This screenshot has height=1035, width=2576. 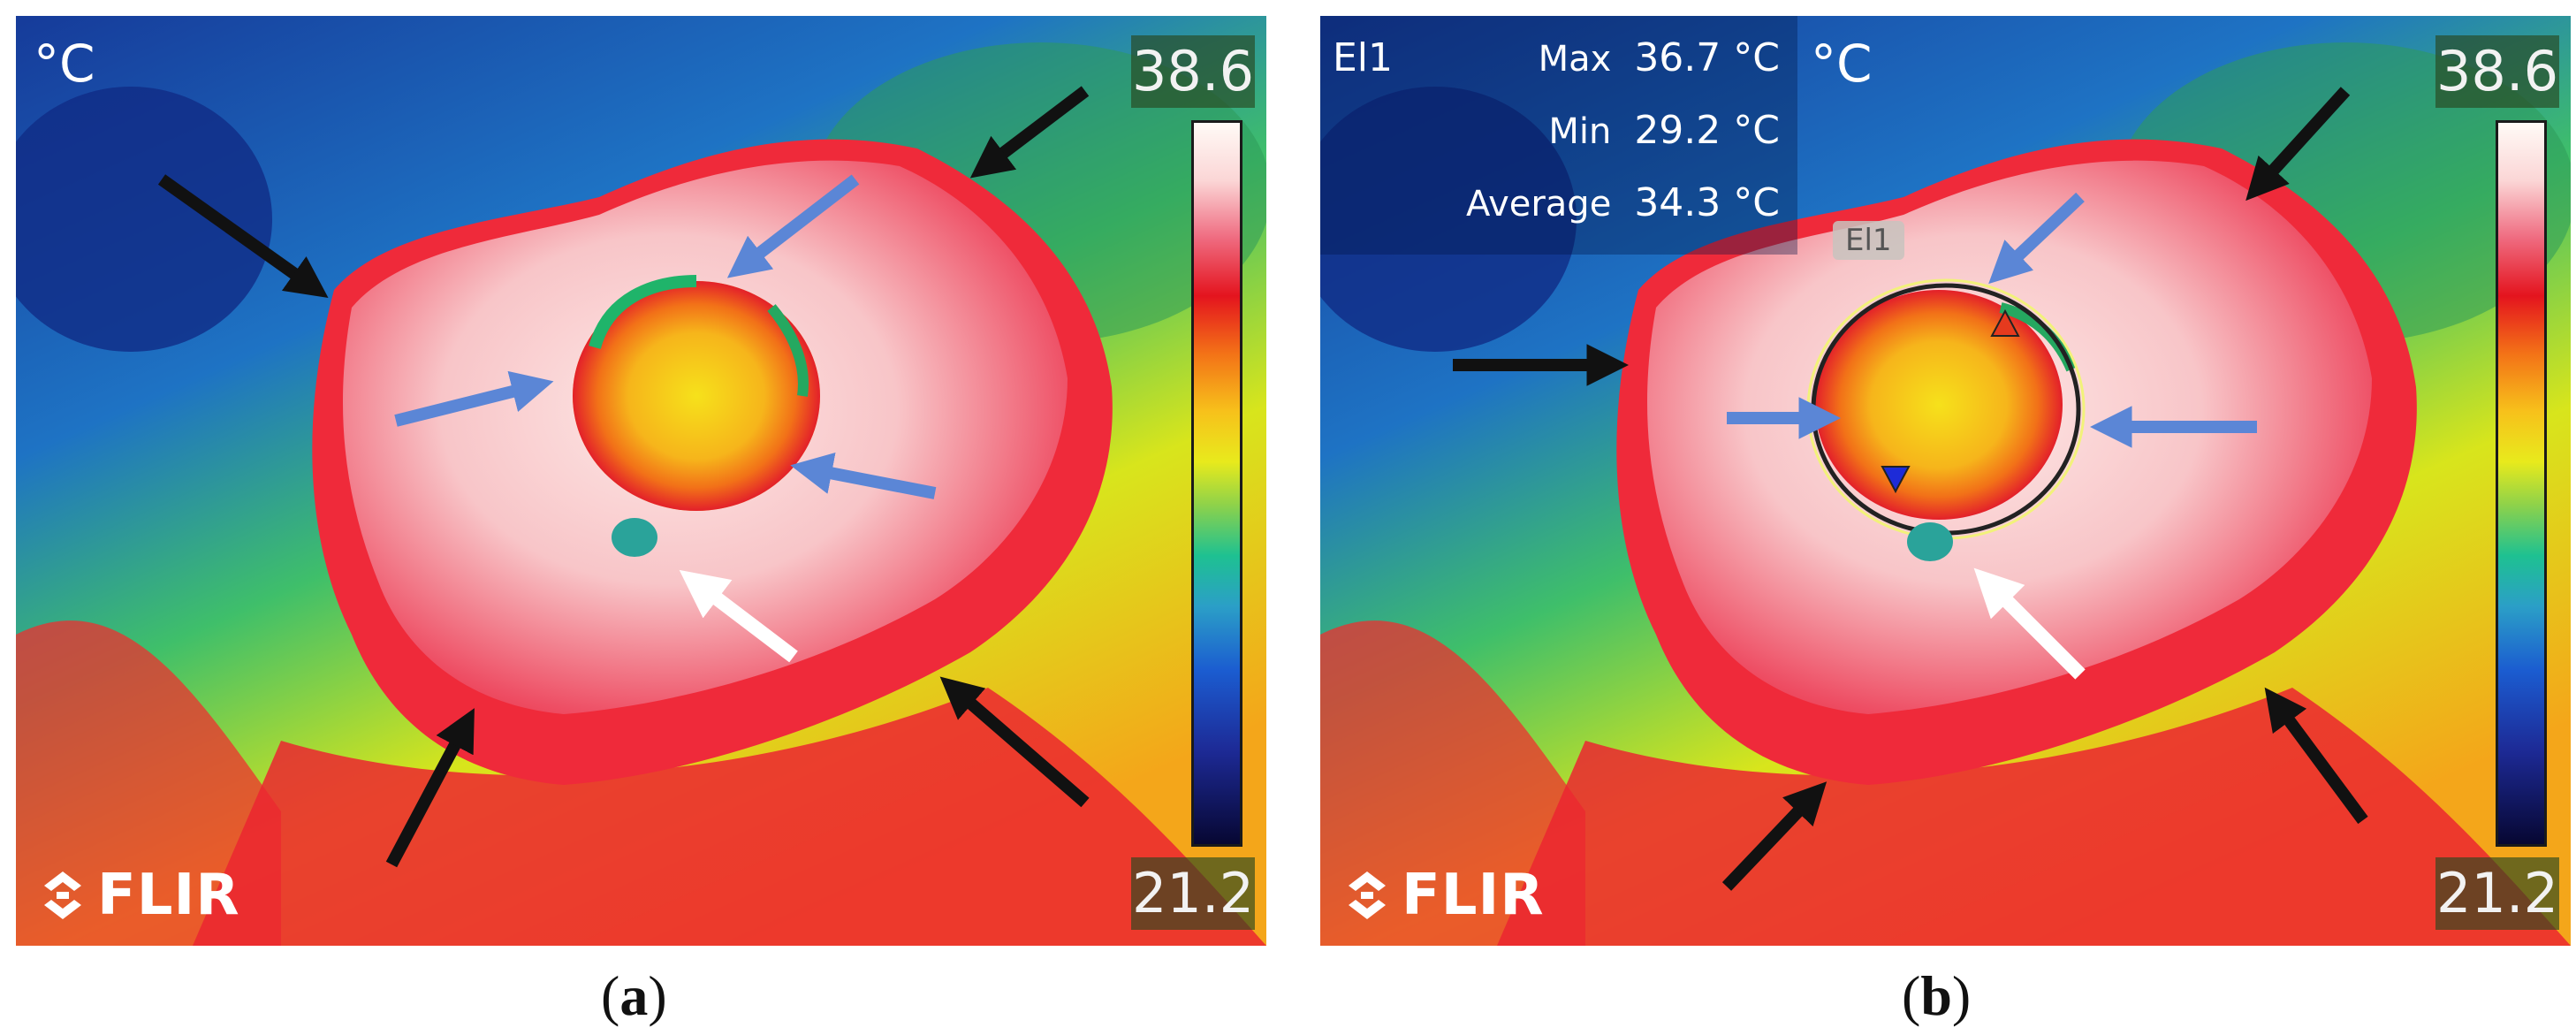 I want to click on caption-letter: b, so click(x=1936, y=995).